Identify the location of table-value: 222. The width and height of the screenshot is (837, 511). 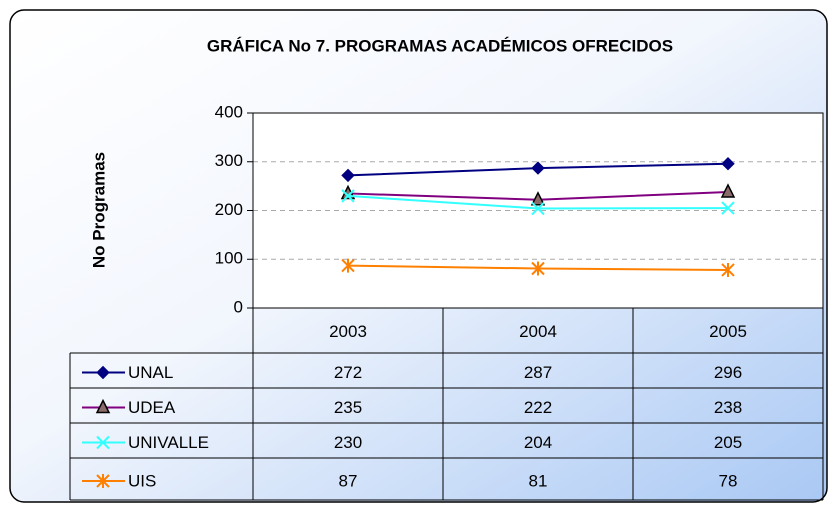
(538, 407).